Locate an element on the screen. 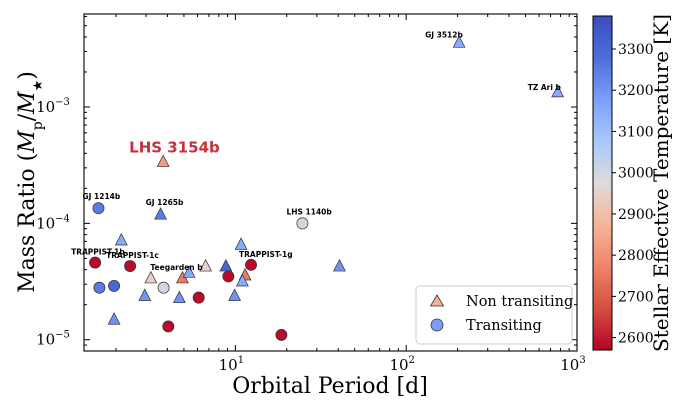 The height and width of the screenshot is (410, 688). colorbar-tick-label: 2900 is located at coordinates (636, 215).